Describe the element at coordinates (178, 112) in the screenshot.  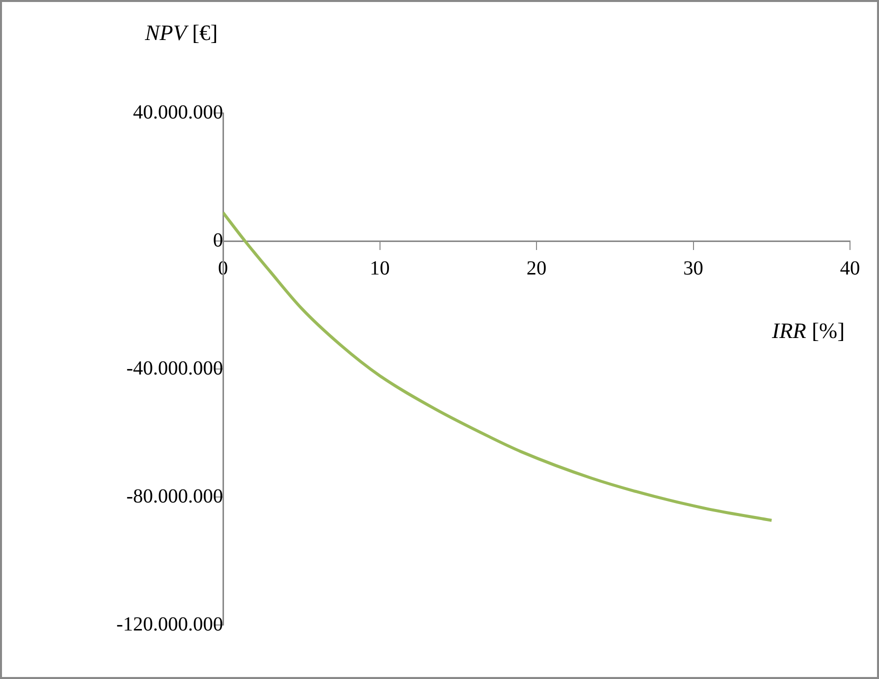
I see `y-tick-label: 40.000.000` at that location.